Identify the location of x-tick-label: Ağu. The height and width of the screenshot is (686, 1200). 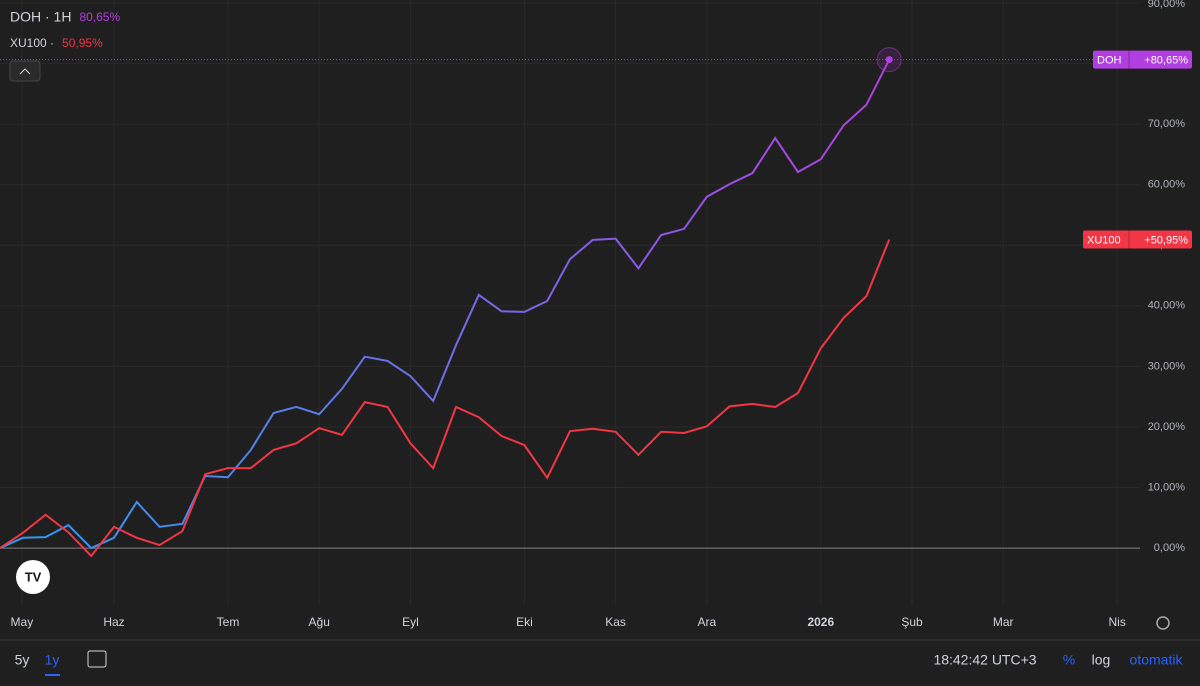
(319, 622).